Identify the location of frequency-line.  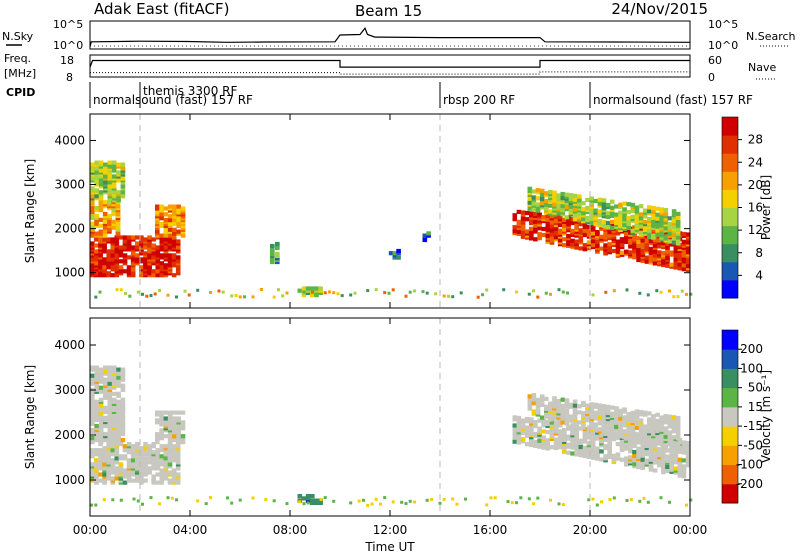
(389, 63).